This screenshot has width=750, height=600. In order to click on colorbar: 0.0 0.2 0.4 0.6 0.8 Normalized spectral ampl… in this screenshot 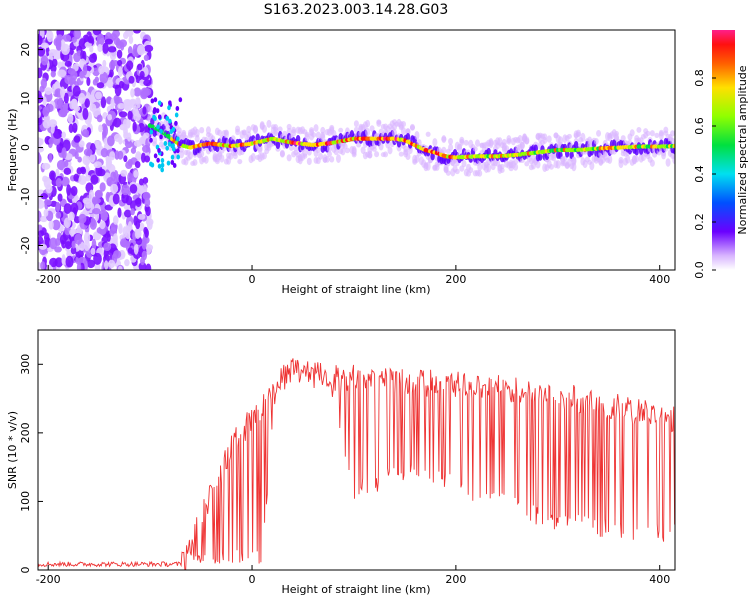, I will do `click(721, 154)`.